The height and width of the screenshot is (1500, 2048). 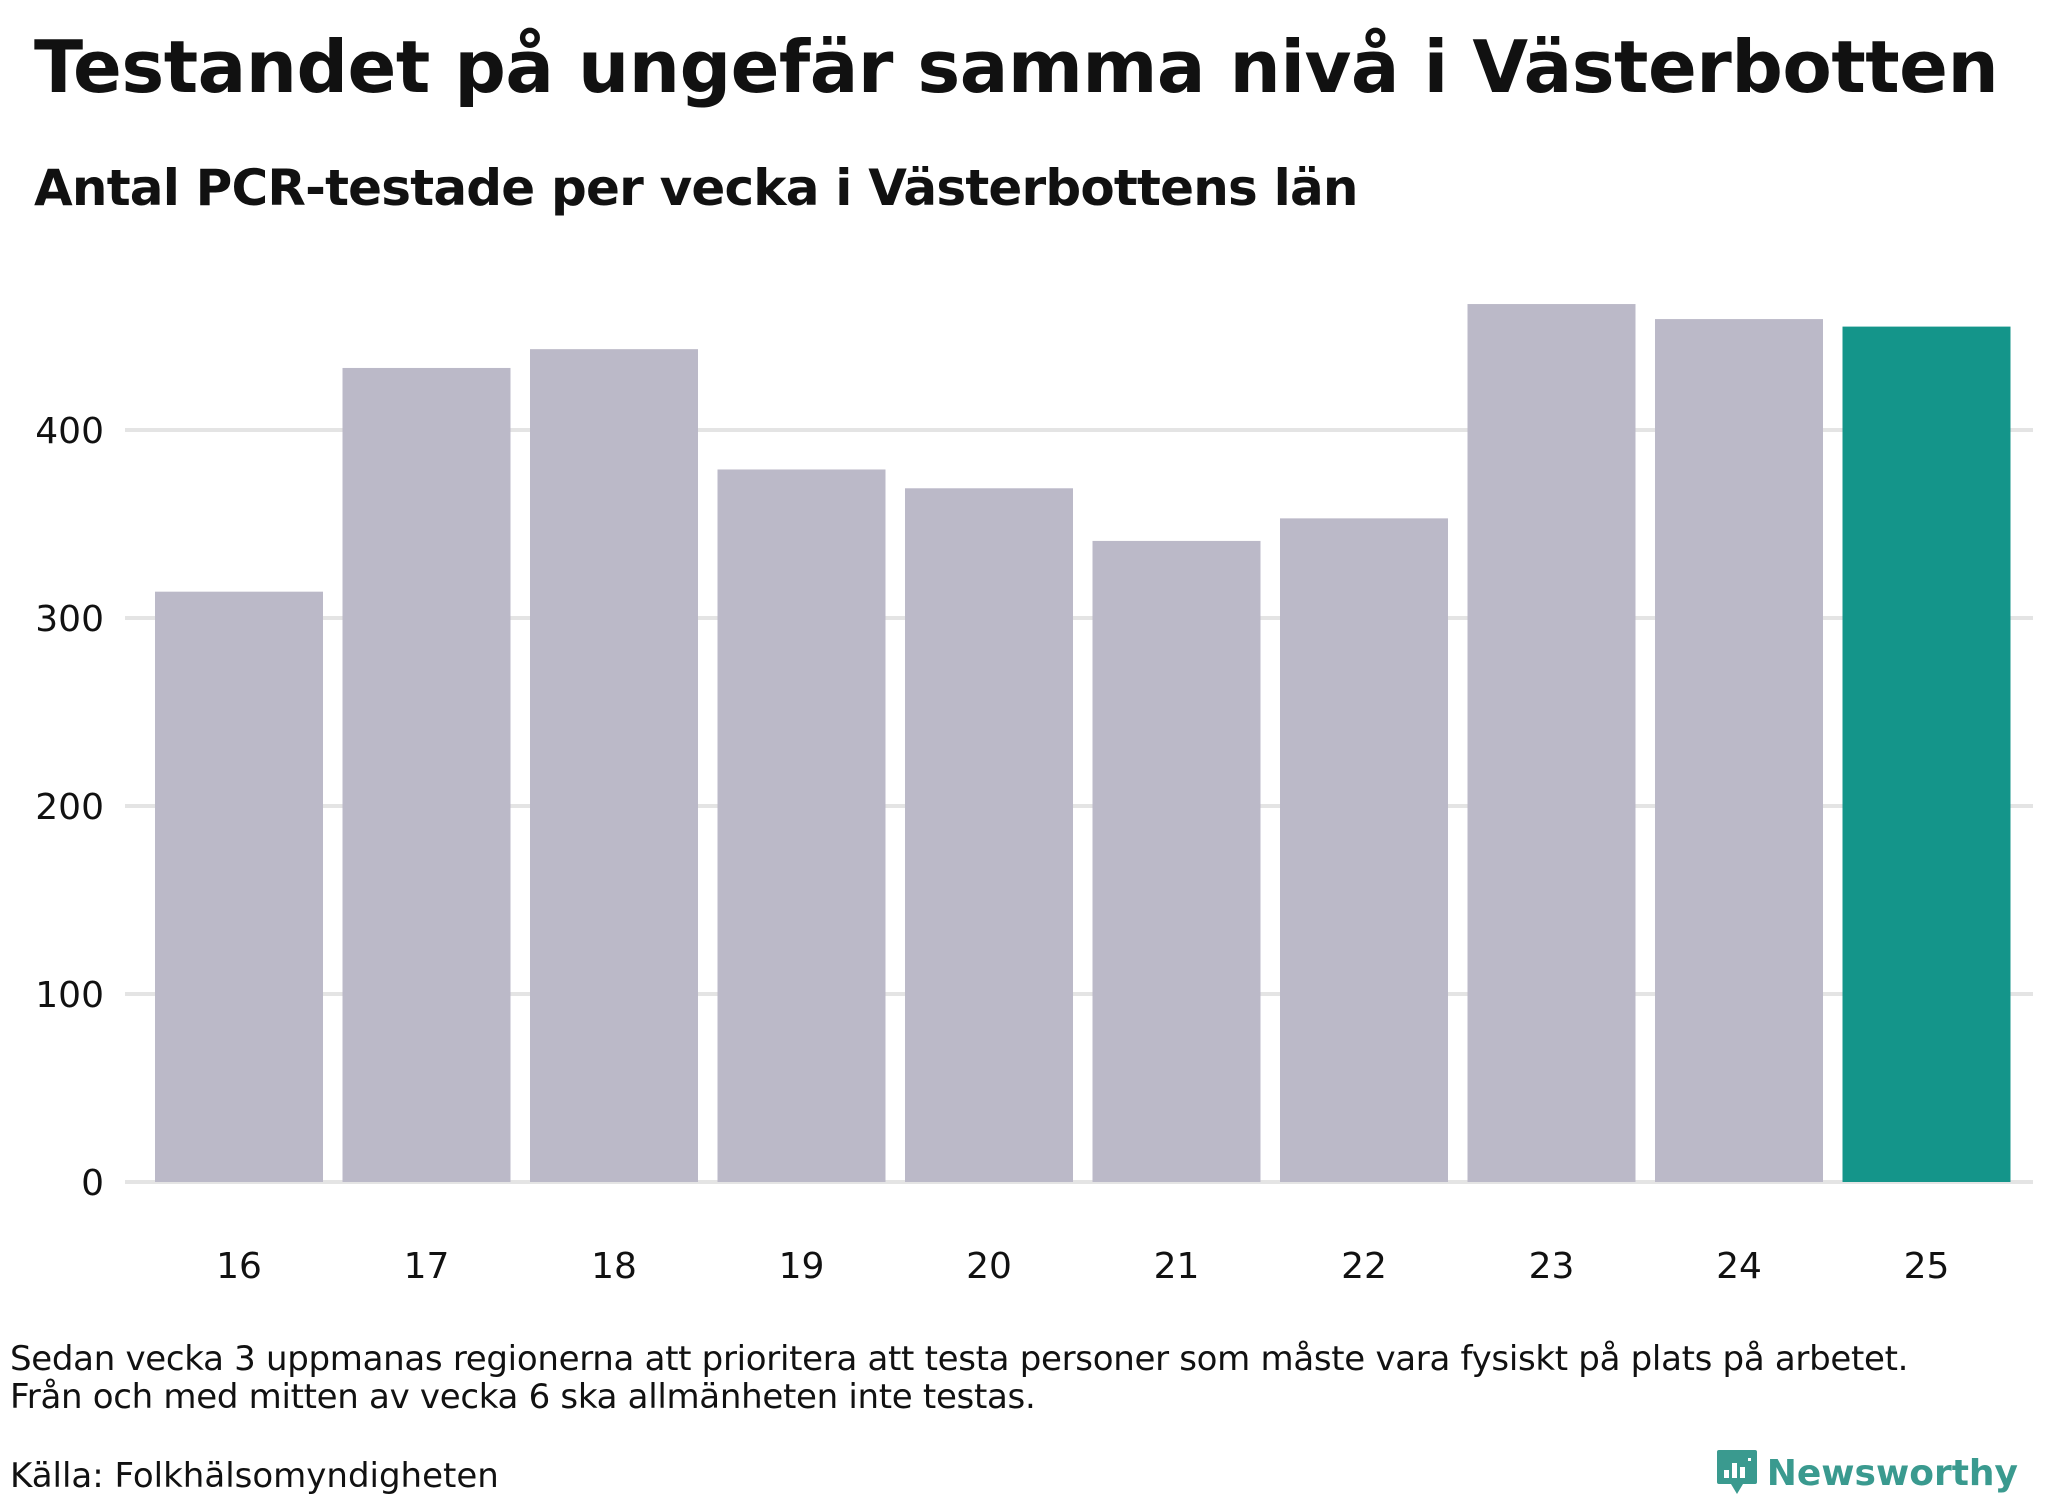 I want to click on x-tick-label-21: 21, so click(x=1177, y=1266).